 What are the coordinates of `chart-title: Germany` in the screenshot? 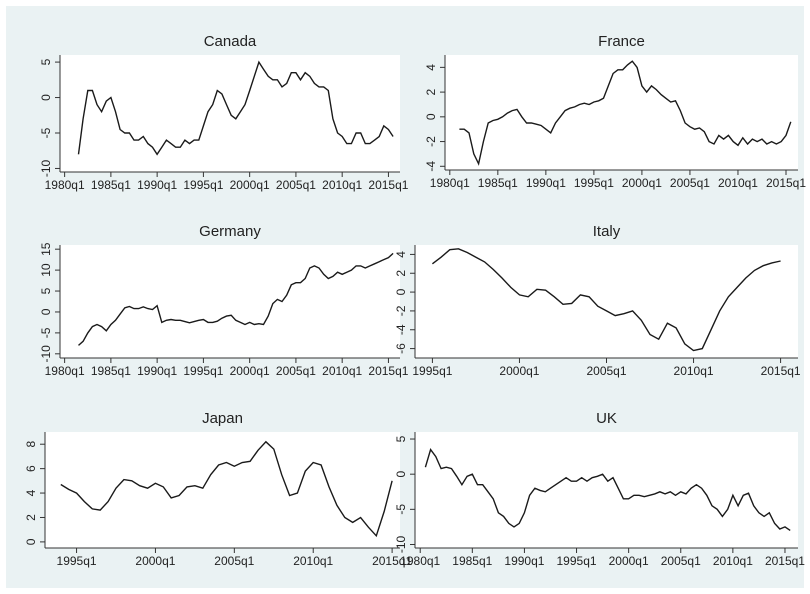 It's located at (230, 231).